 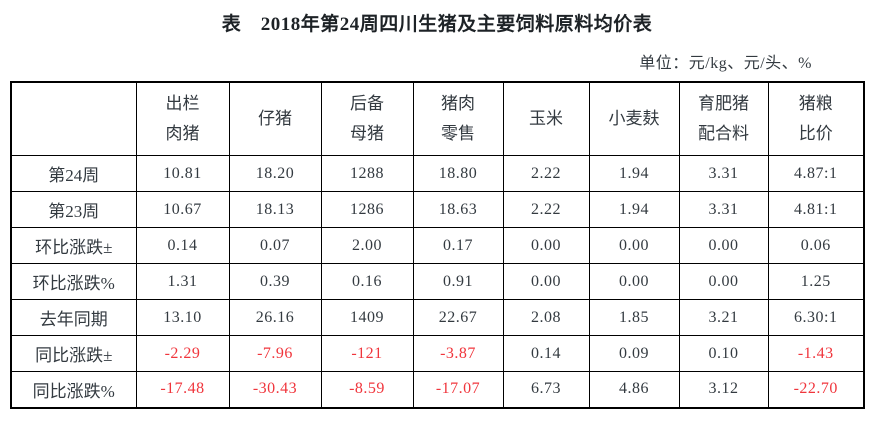 What do you see at coordinates (367, 389) in the screenshot?
I see `table-cell: -8.59` at bounding box center [367, 389].